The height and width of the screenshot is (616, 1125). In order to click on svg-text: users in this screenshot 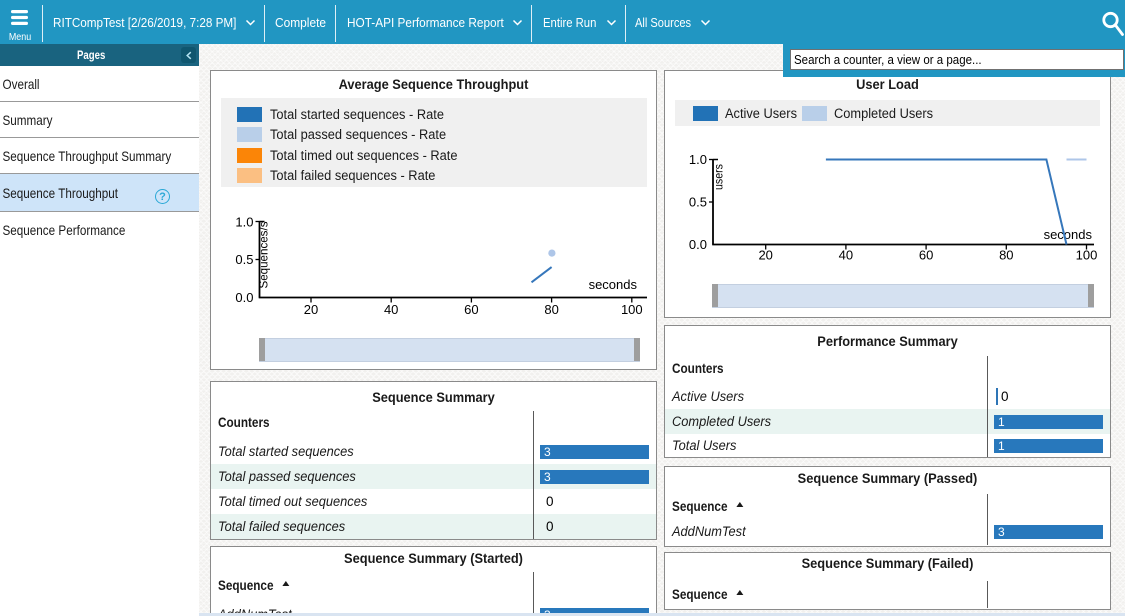, I will do `click(719, 177)`.